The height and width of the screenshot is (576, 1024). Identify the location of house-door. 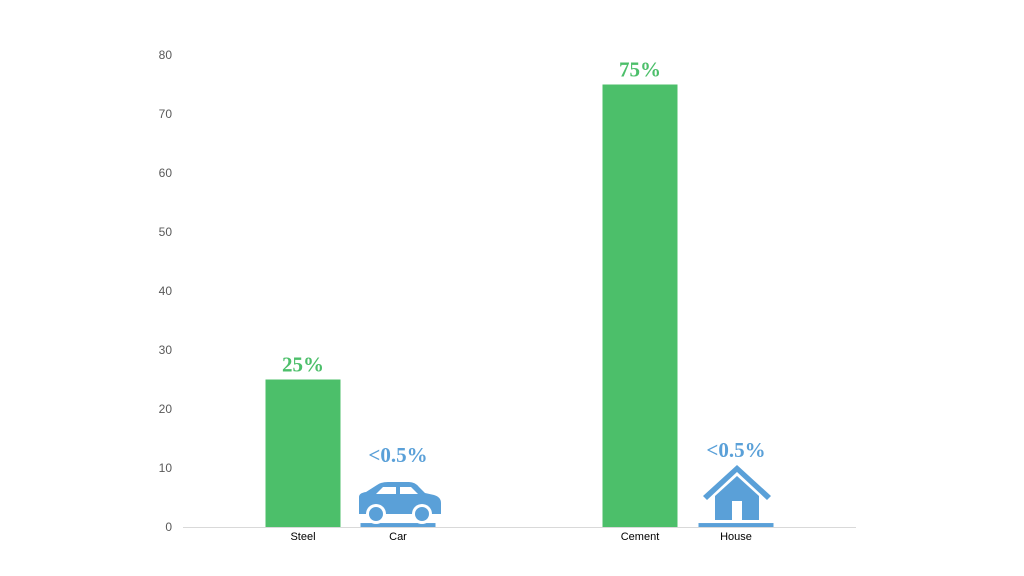
(737, 510).